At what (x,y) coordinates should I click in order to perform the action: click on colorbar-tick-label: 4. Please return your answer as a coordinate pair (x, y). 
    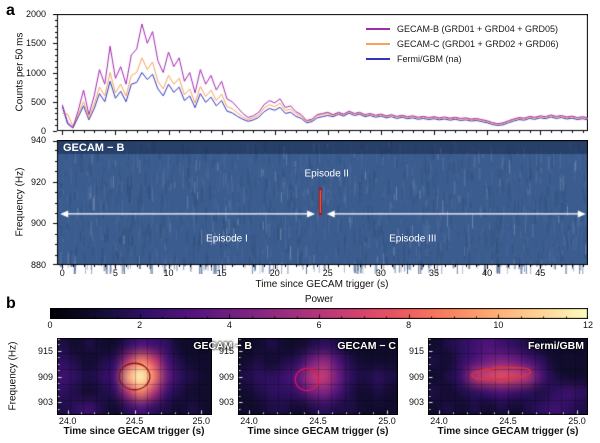
    Looking at the image, I should click on (229, 325).